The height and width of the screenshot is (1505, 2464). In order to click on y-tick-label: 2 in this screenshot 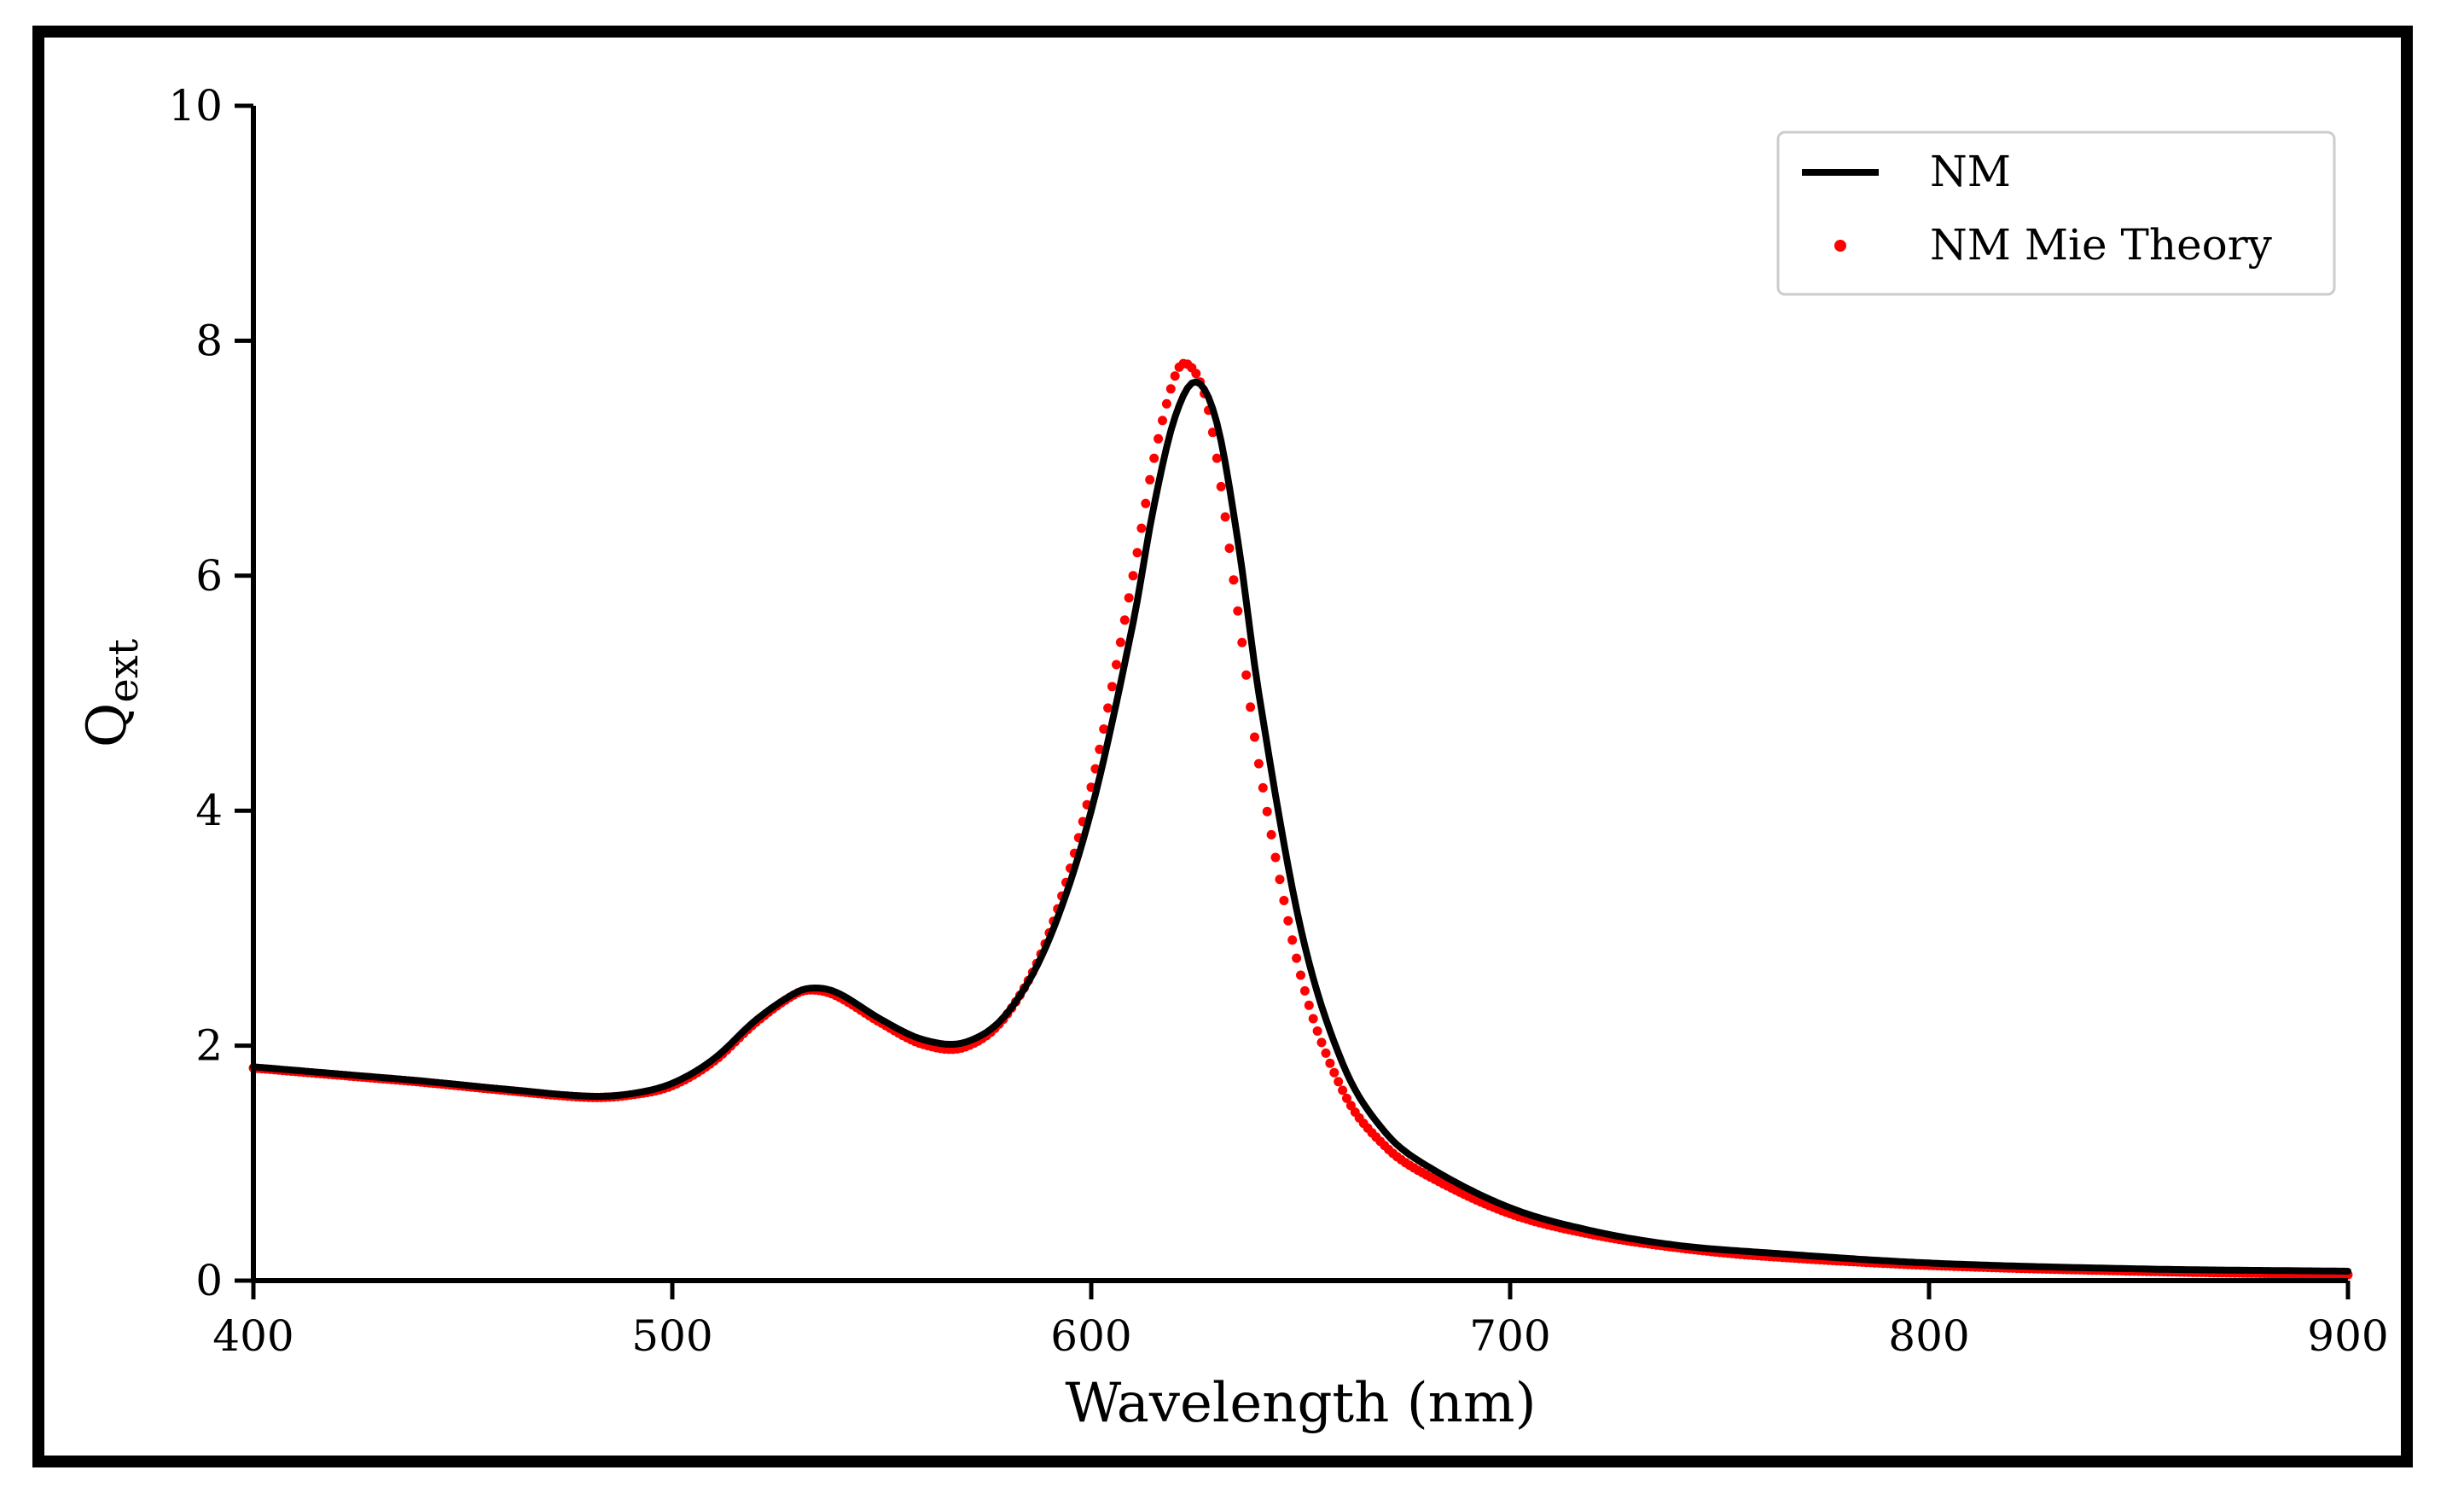, I will do `click(209, 1046)`.